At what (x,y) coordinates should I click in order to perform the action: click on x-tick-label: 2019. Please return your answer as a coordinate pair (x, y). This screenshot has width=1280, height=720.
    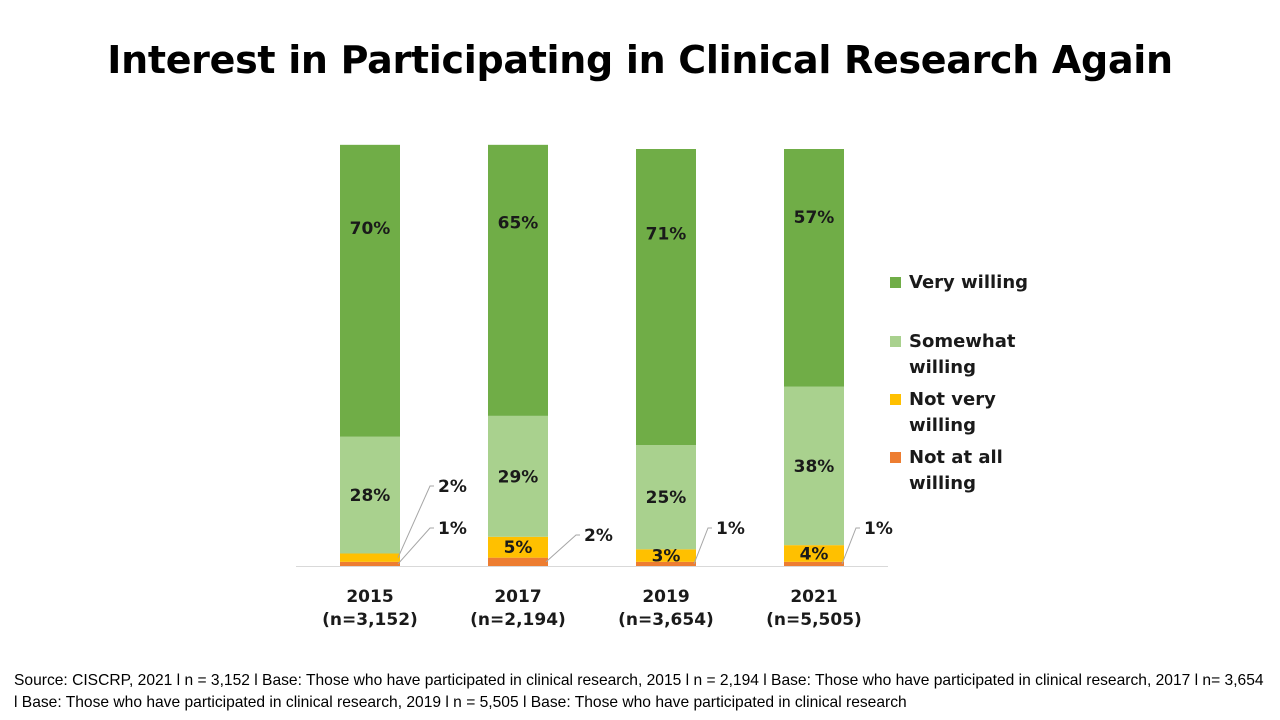
    Looking at the image, I should click on (665, 597).